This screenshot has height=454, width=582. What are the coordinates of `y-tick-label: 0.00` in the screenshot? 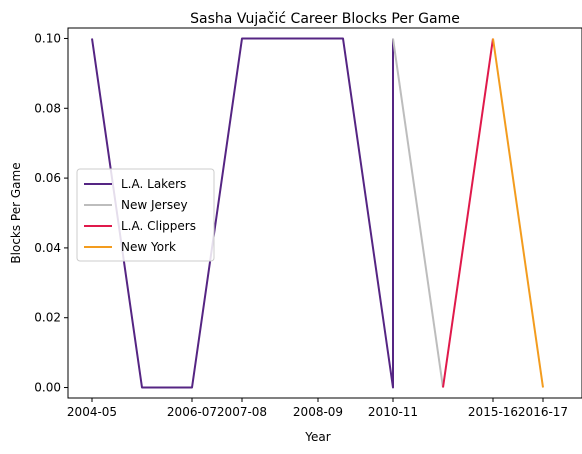 It's located at (47, 388).